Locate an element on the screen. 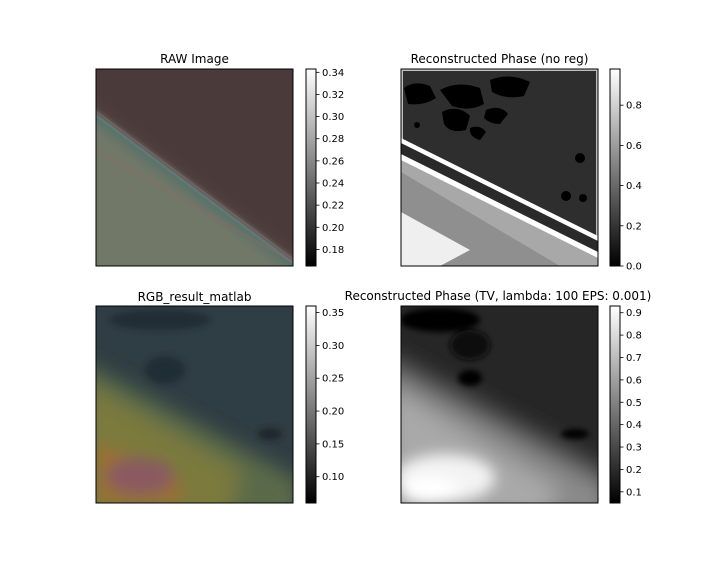 The width and height of the screenshot is (720, 576). colorbar-ticks: 0.0 0.2 0.4 0.6 0.8 is located at coordinates (631, 187).